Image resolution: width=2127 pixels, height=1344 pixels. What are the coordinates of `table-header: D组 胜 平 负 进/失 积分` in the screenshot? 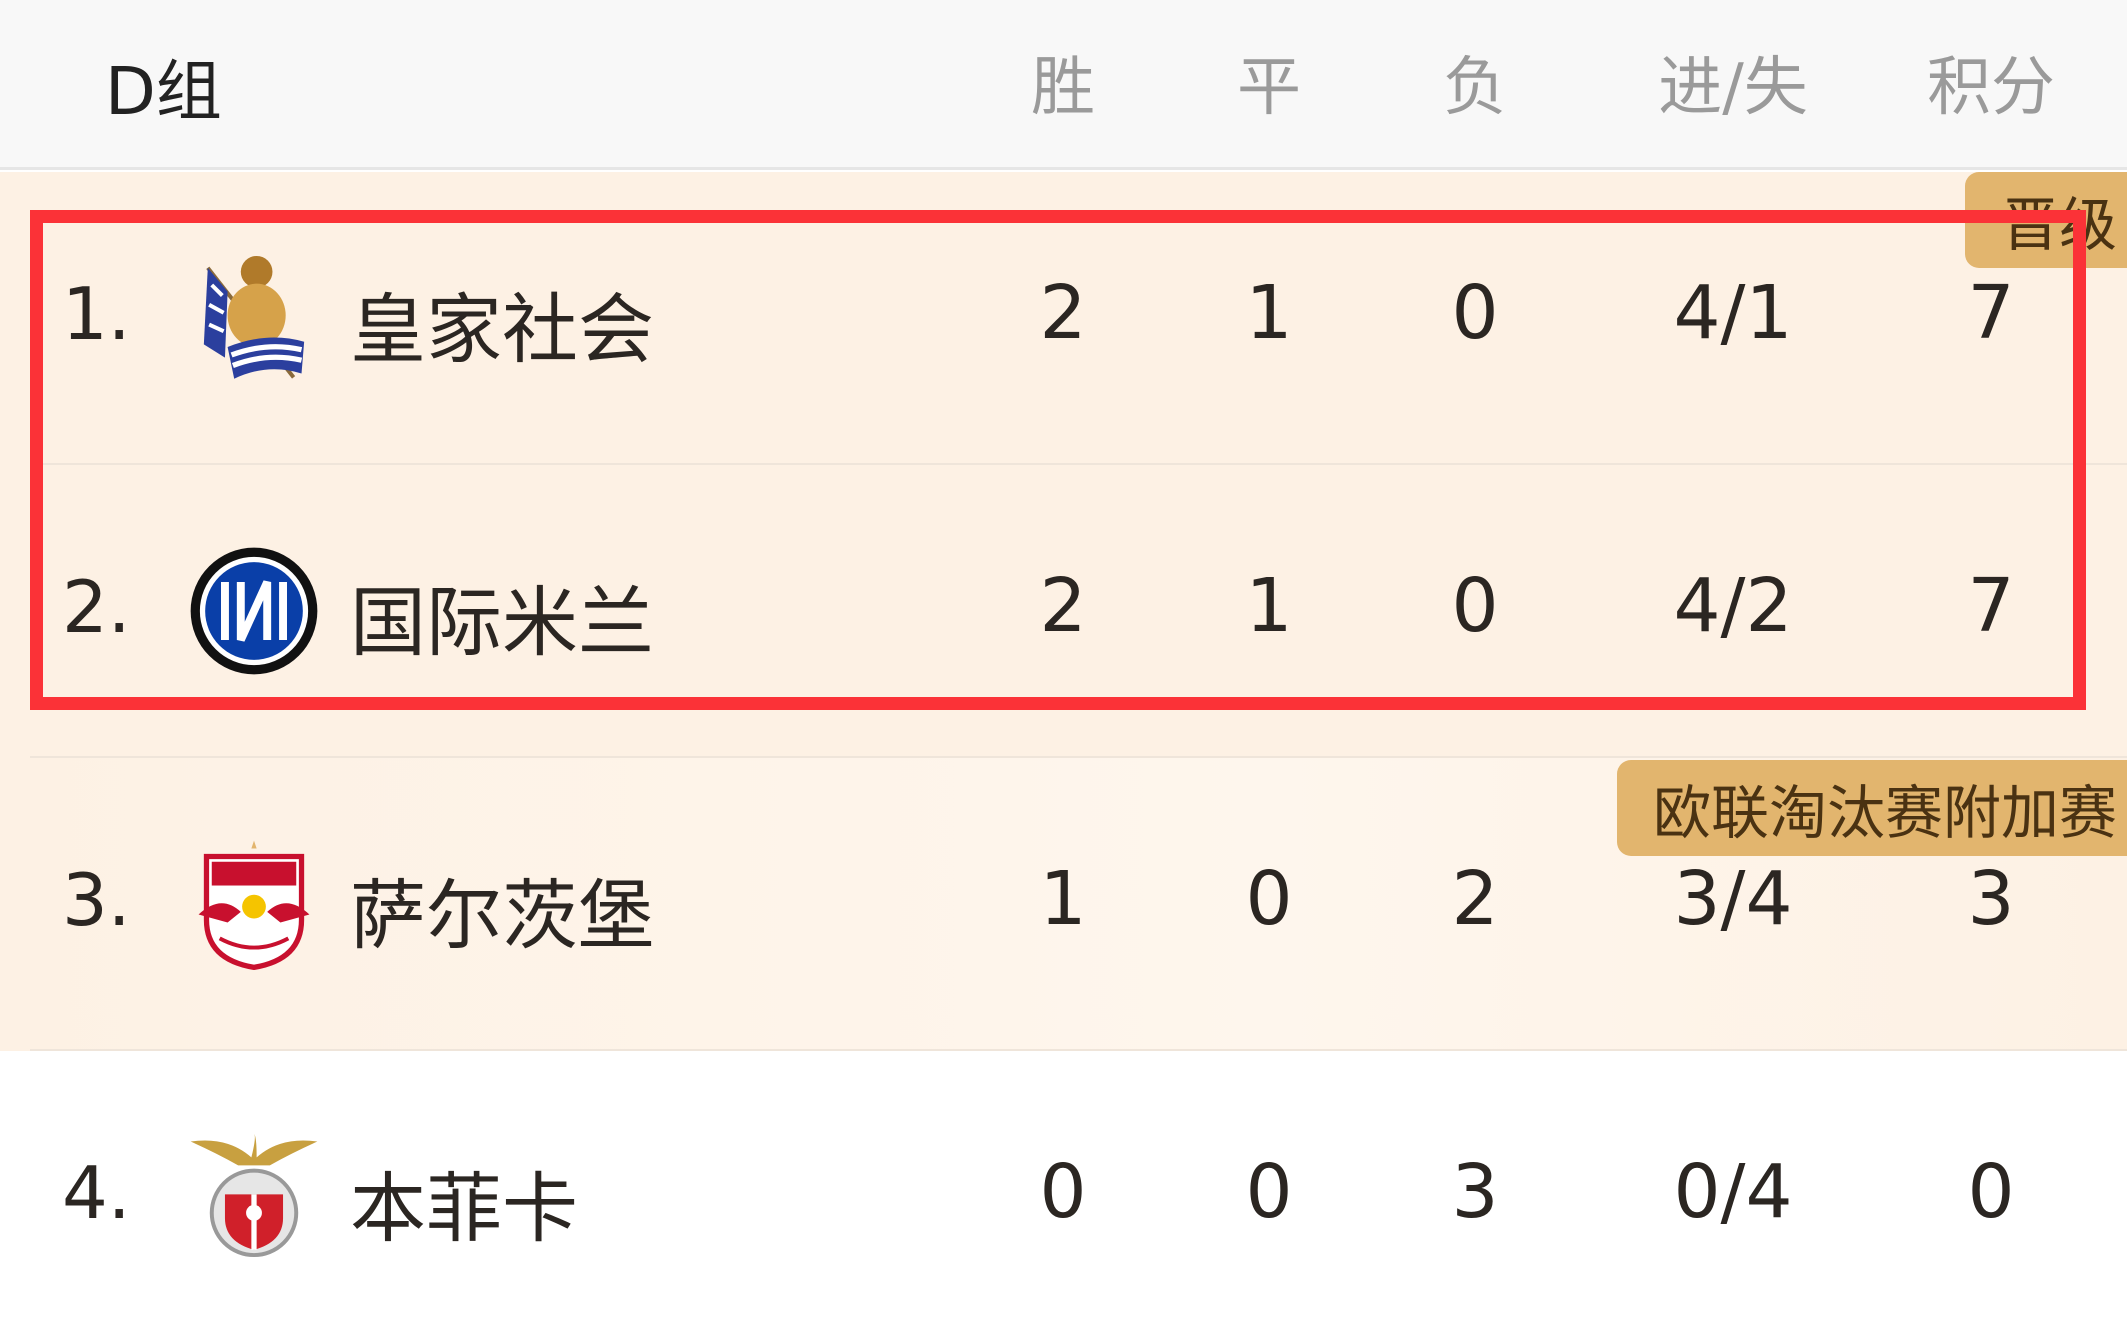 It's located at (1063, 85).